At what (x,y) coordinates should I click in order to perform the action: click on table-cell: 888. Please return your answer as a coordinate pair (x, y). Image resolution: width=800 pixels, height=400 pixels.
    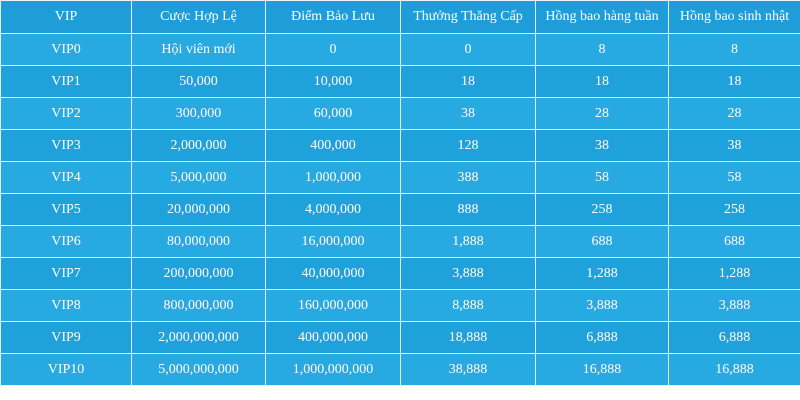
    Looking at the image, I should click on (468, 209).